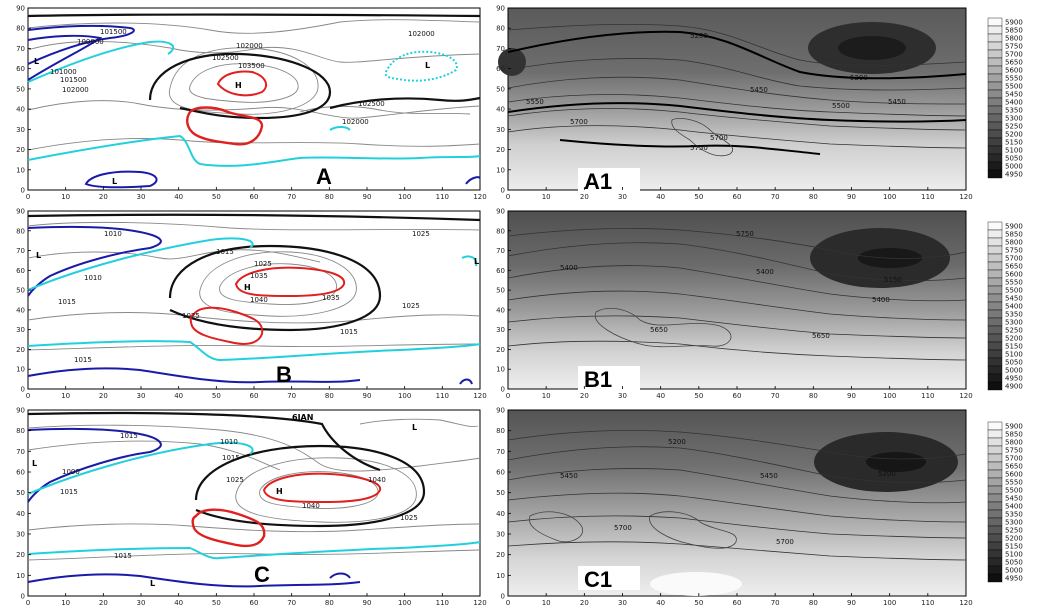  I want to click on contour-label: 100000, so click(90, 42).